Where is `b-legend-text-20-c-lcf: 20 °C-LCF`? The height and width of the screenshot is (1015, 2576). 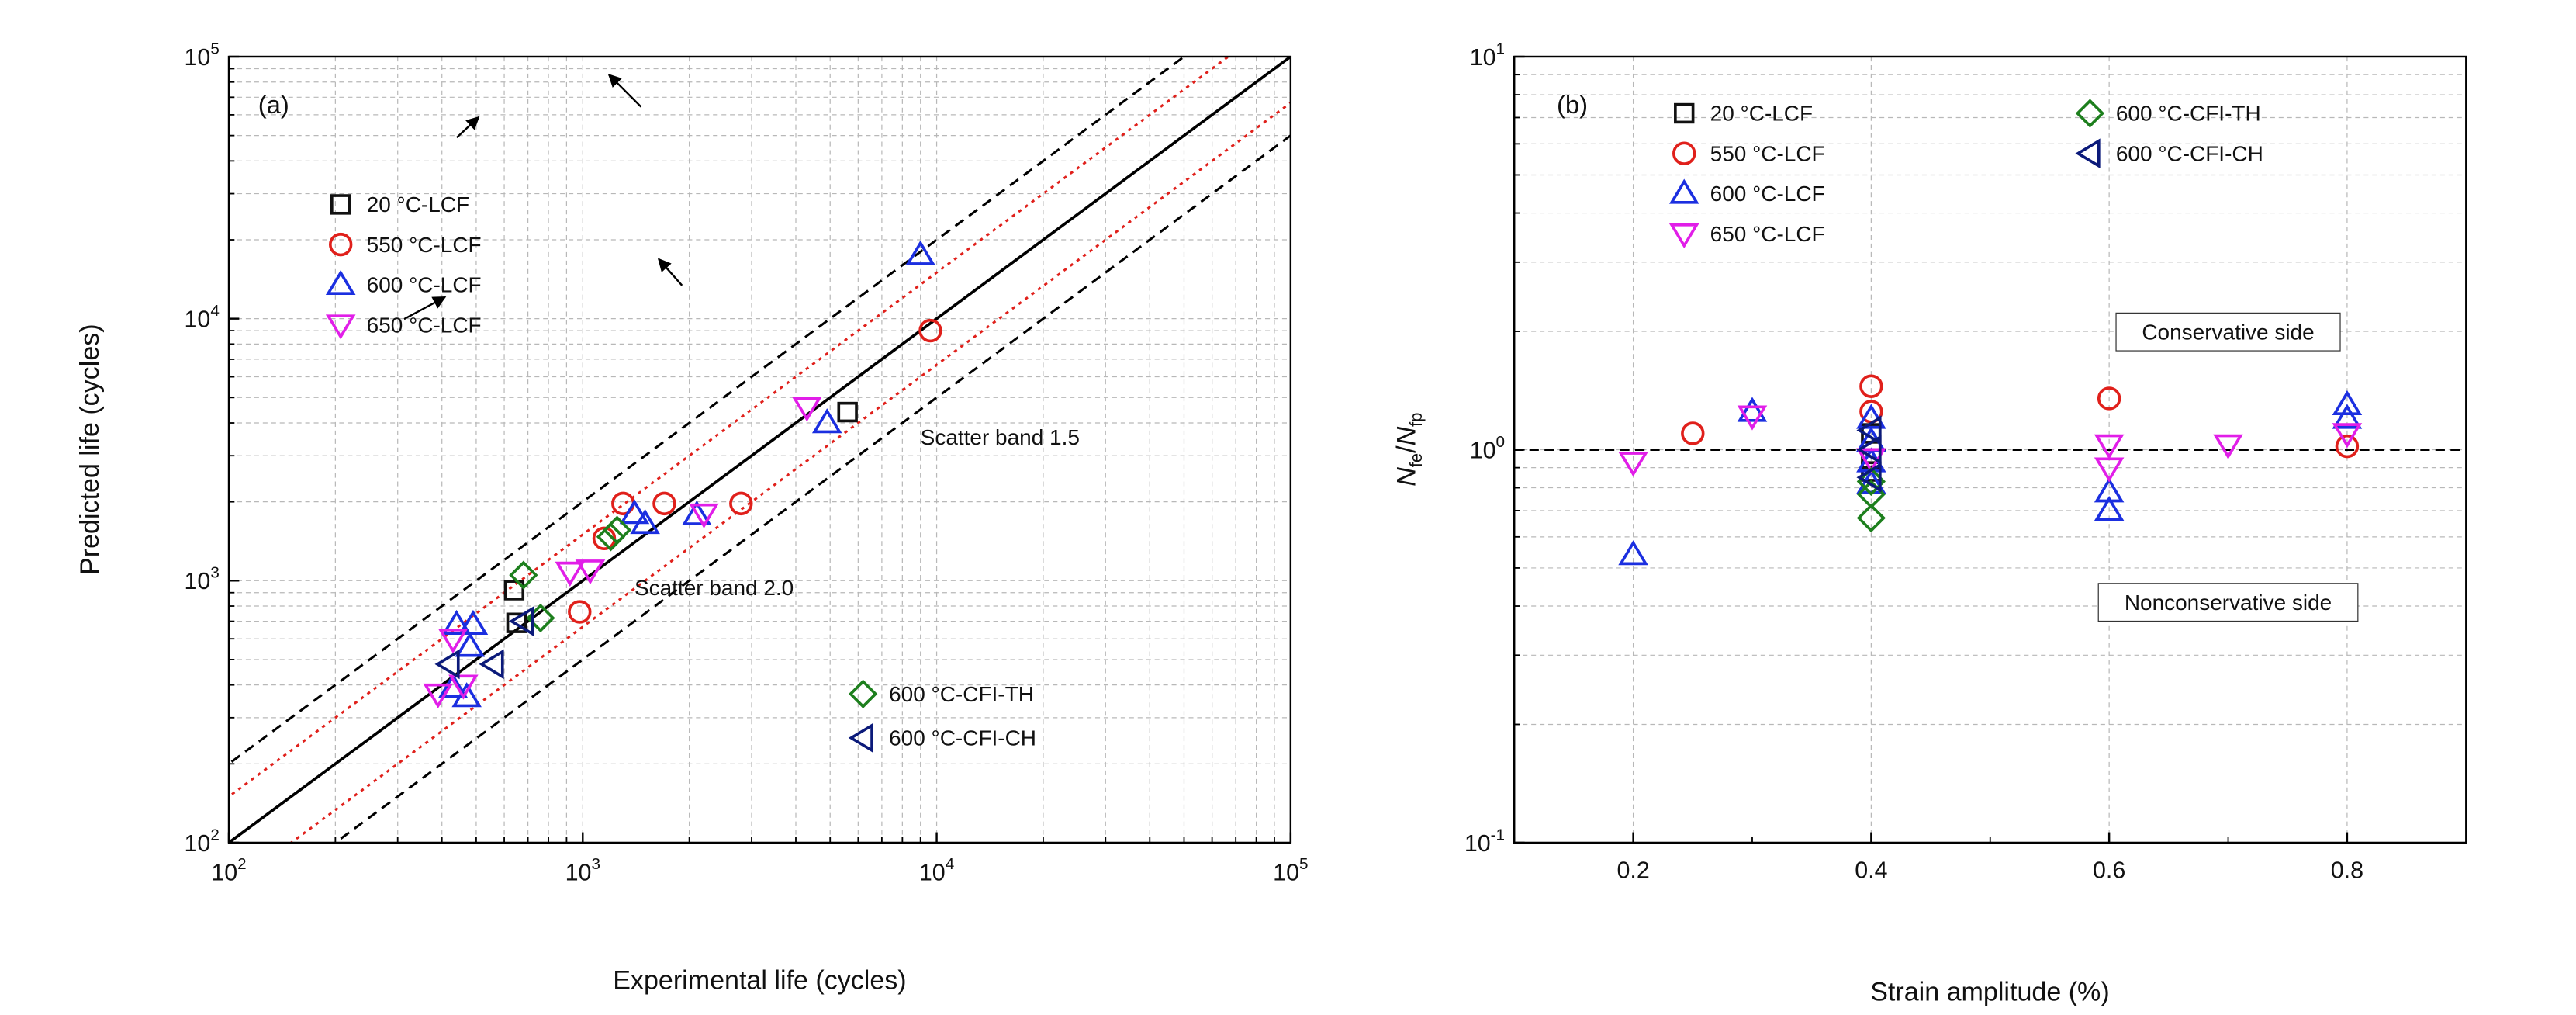
b-legend-text-20-c-lcf: 20 °C-LCF is located at coordinates (1761, 114).